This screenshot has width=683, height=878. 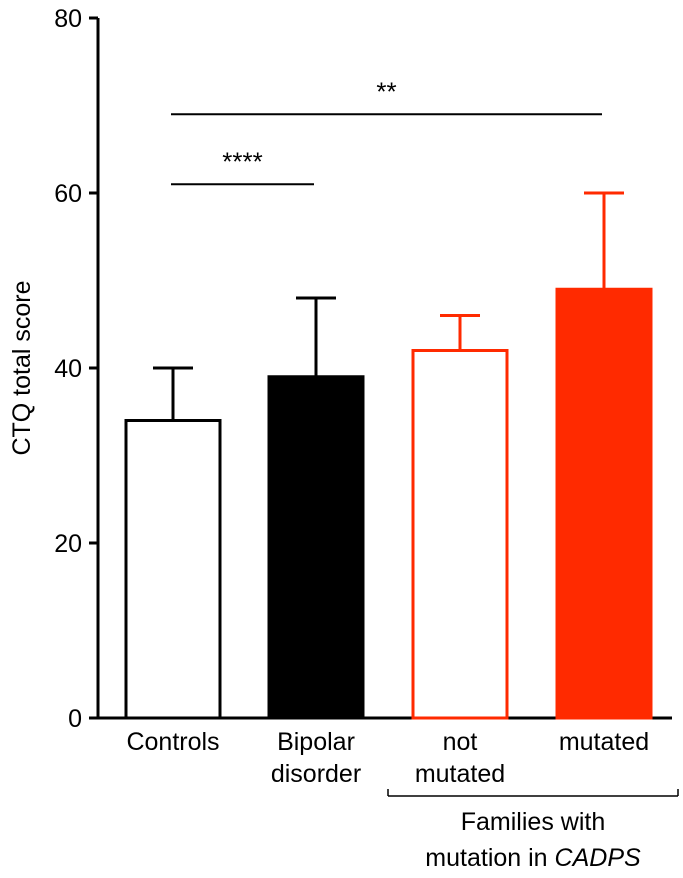 What do you see at coordinates (172, 742) in the screenshot?
I see `category-label: Controls` at bounding box center [172, 742].